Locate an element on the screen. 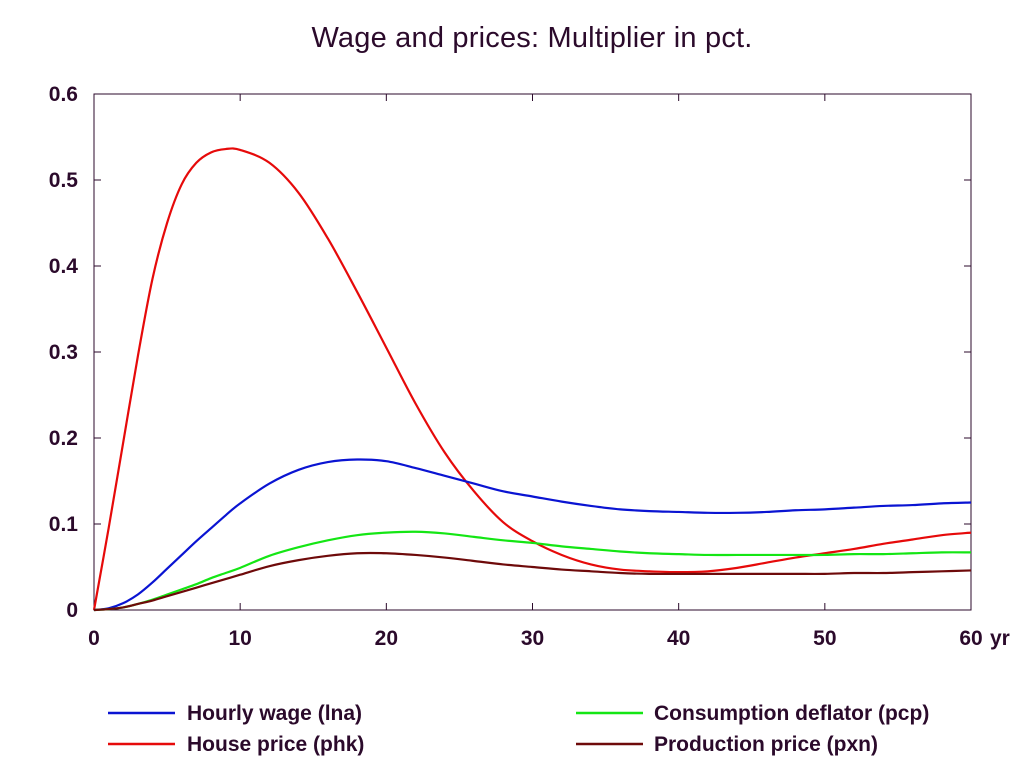 The height and width of the screenshot is (778, 1024). x-tick-label: 60 is located at coordinates (970, 638).